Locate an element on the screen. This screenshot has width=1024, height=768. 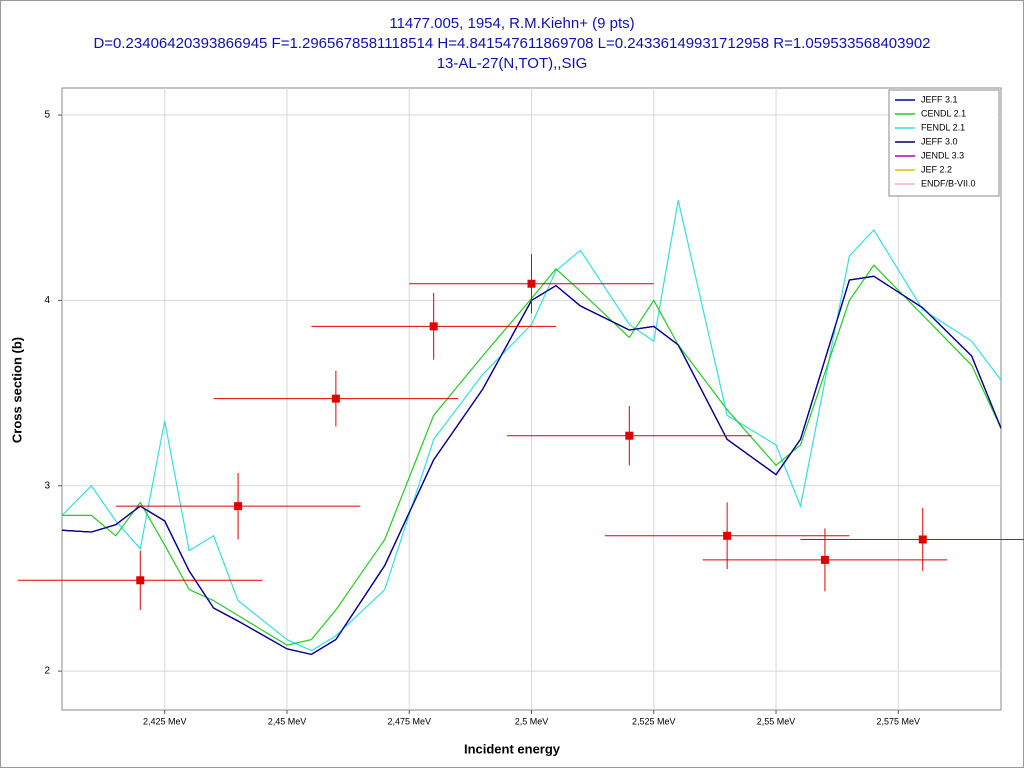
y-tick-label: 3 is located at coordinates (47, 485).